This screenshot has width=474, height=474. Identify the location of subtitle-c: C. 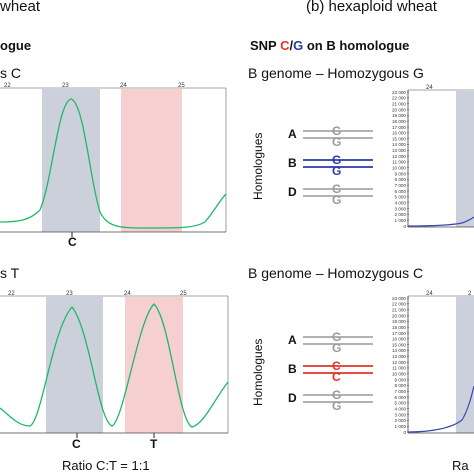
(285, 45).